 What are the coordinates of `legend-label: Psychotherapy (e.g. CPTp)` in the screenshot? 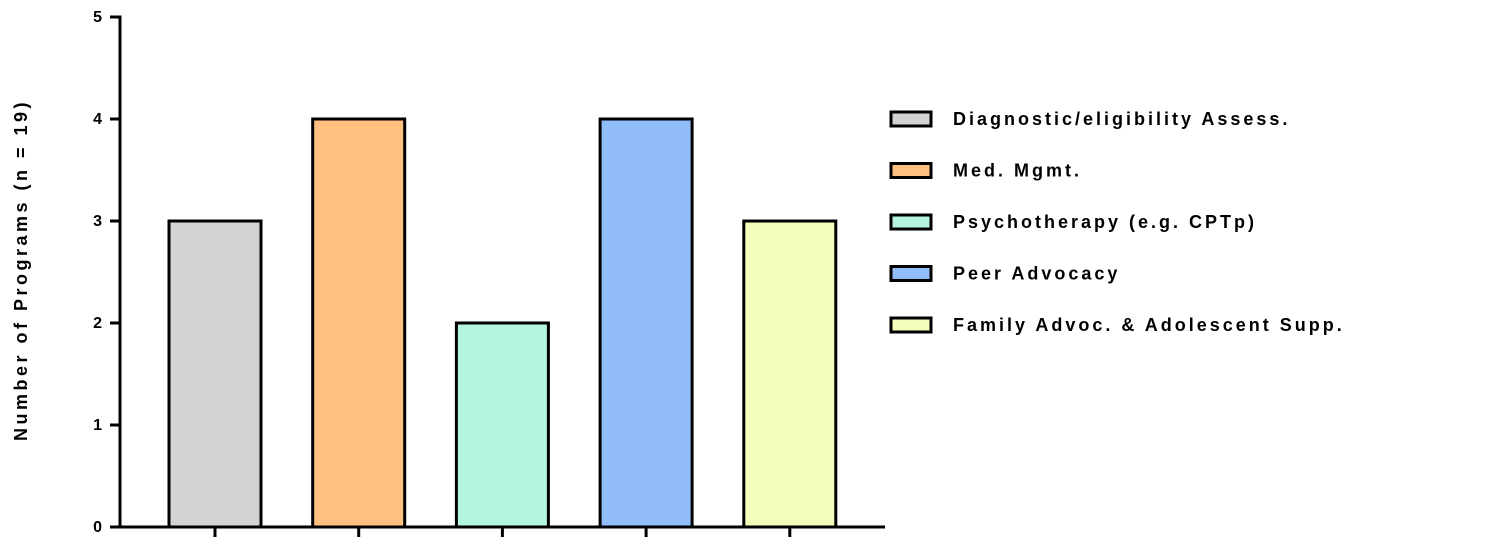 It's located at (1105, 222).